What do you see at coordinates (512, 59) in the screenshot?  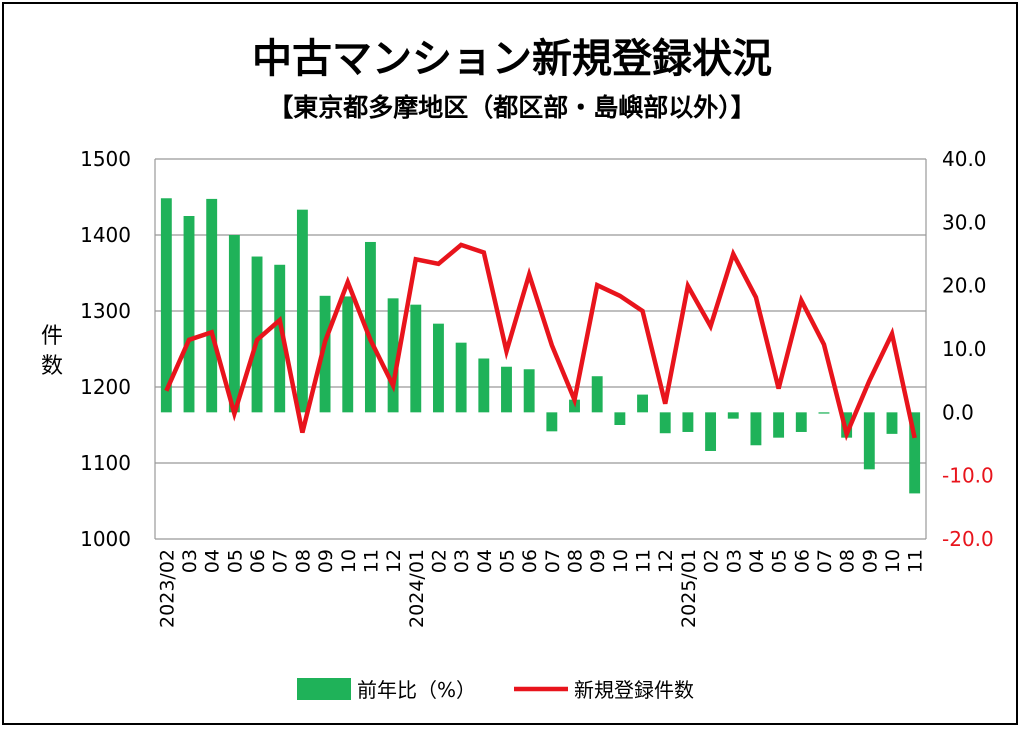 I see `chart-title: 中古マンション新規登録状況` at bounding box center [512, 59].